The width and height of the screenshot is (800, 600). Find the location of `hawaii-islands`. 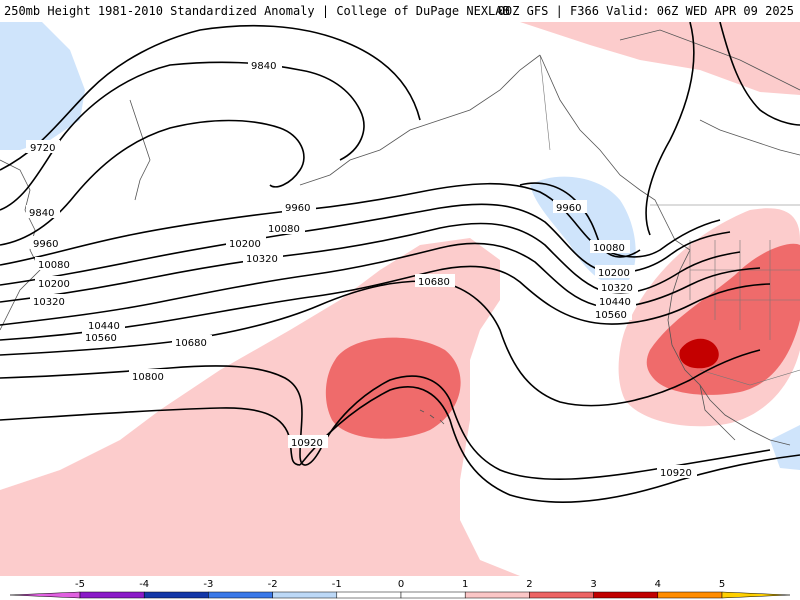

hawaii-islands is located at coordinates (432, 417).